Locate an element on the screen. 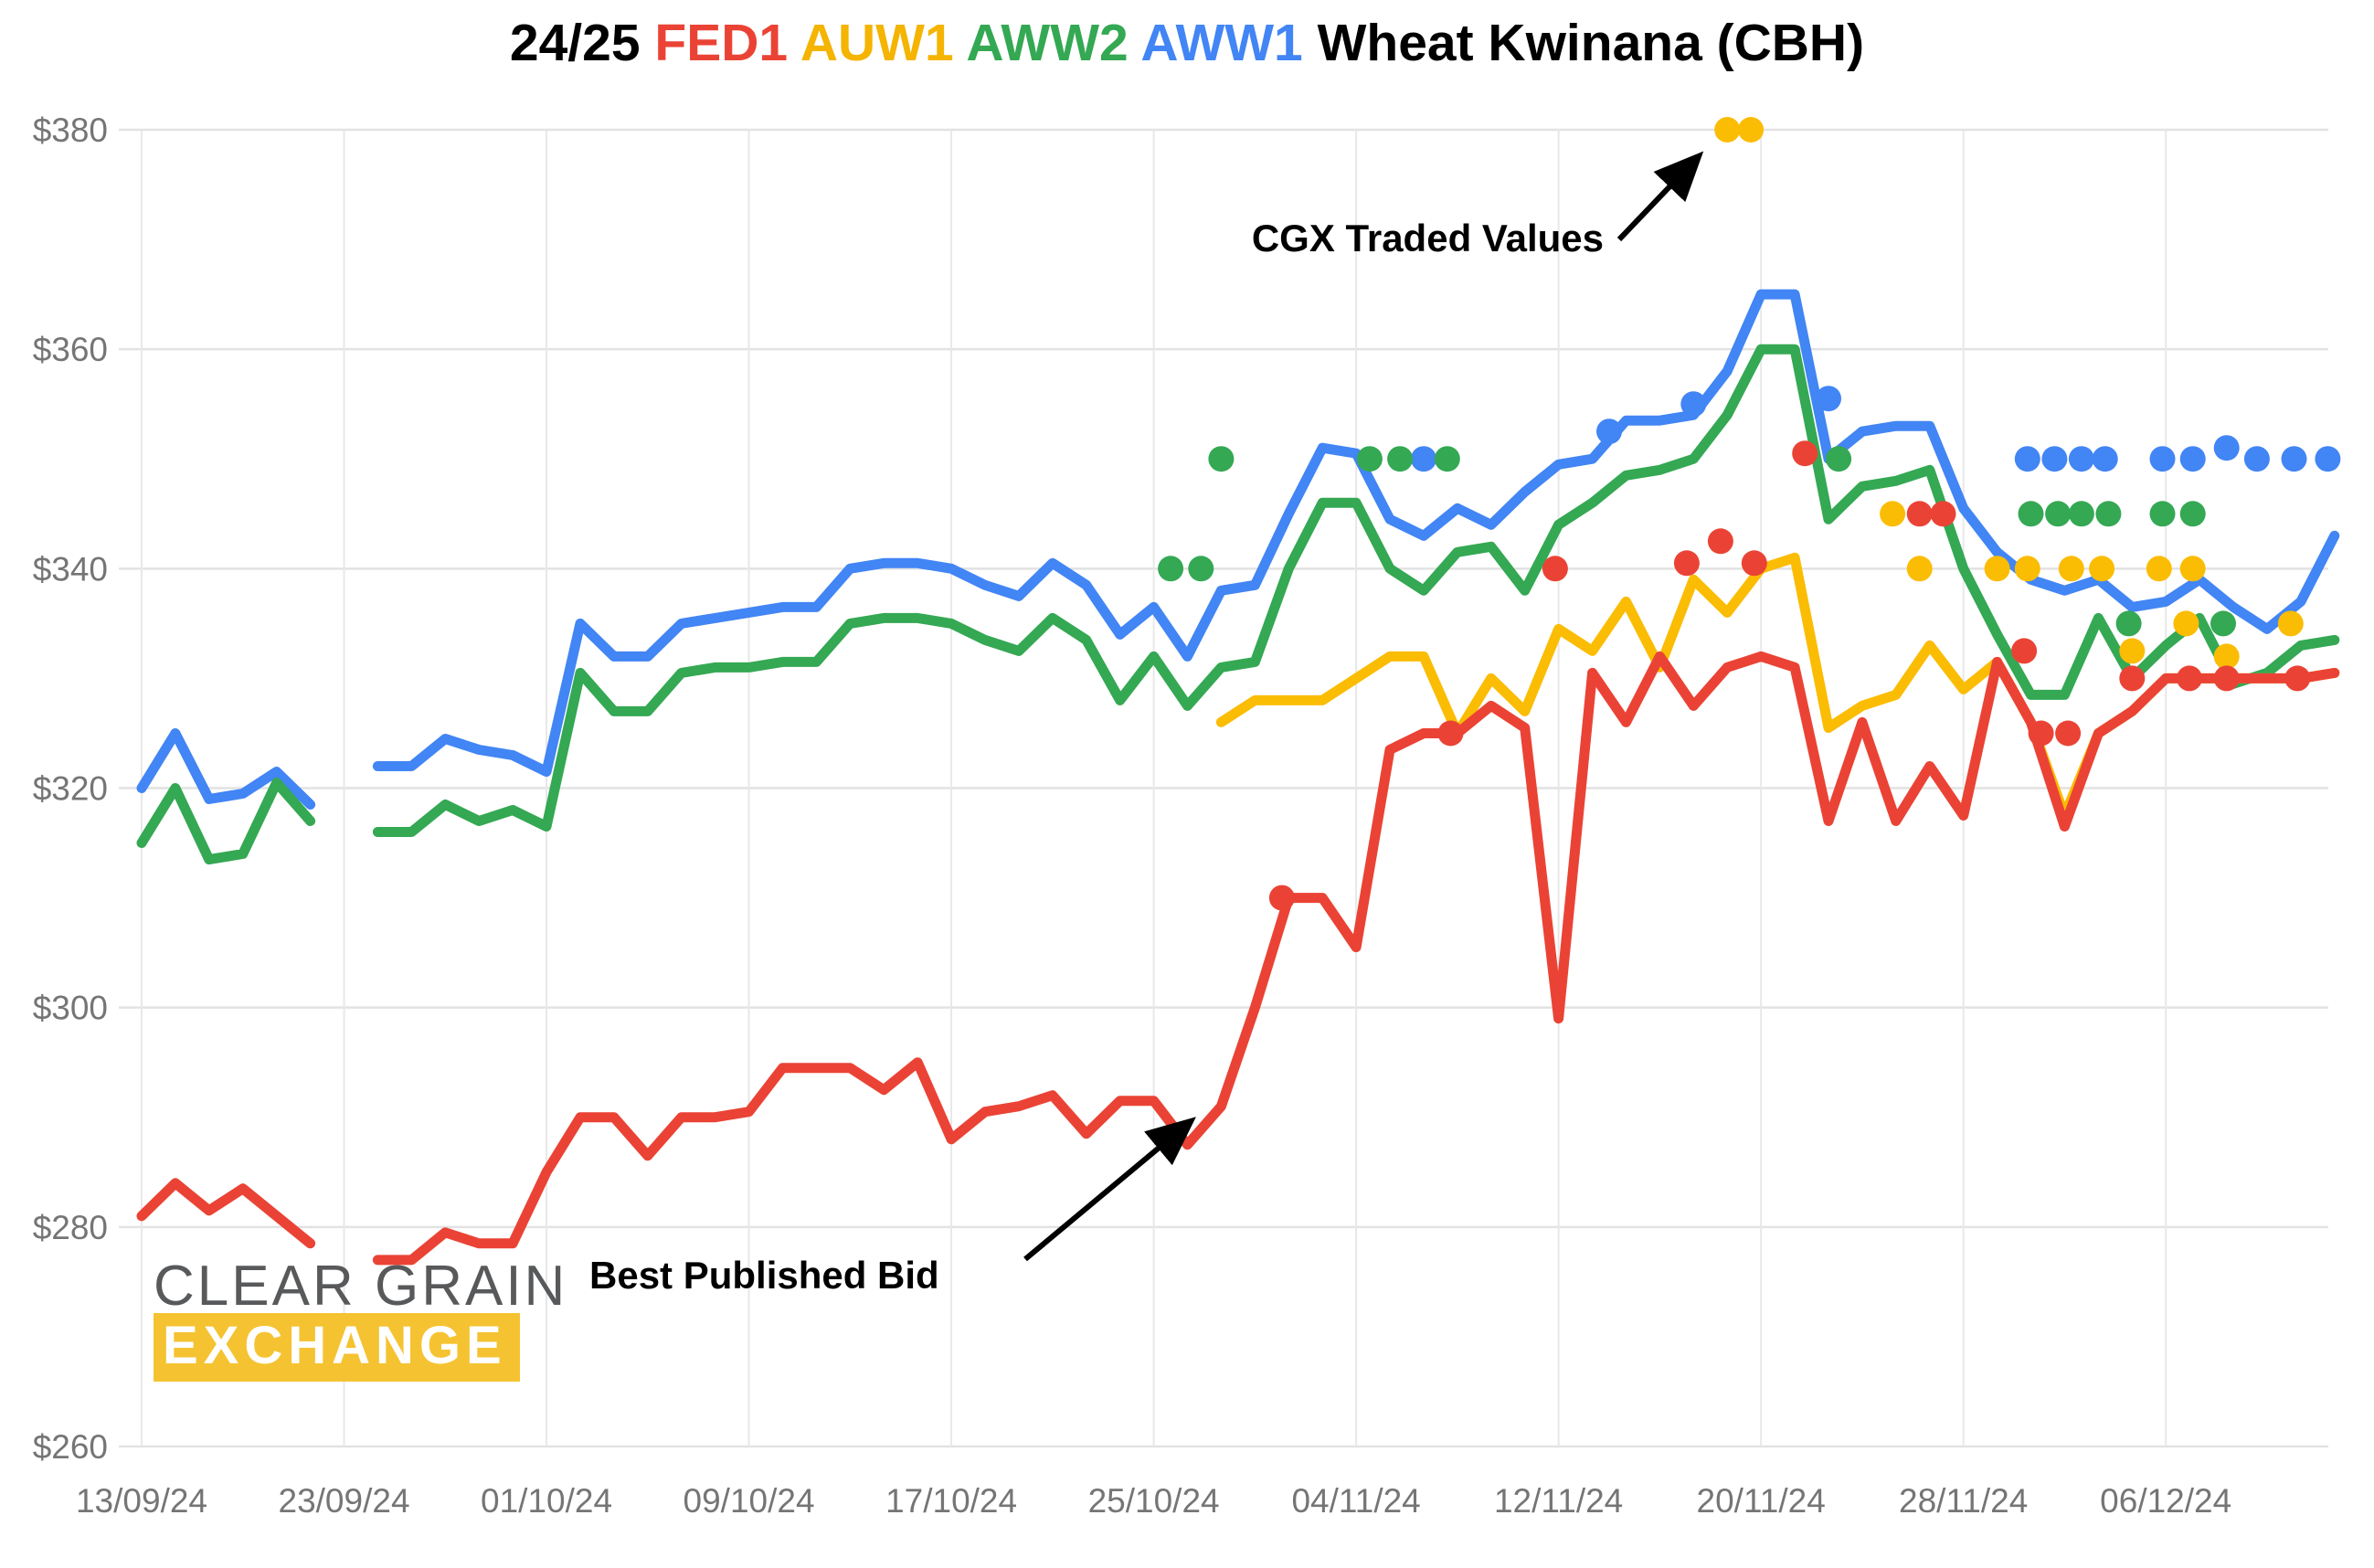 The height and width of the screenshot is (1568, 2374). y-tick-label: $320 is located at coordinates (71, 788).